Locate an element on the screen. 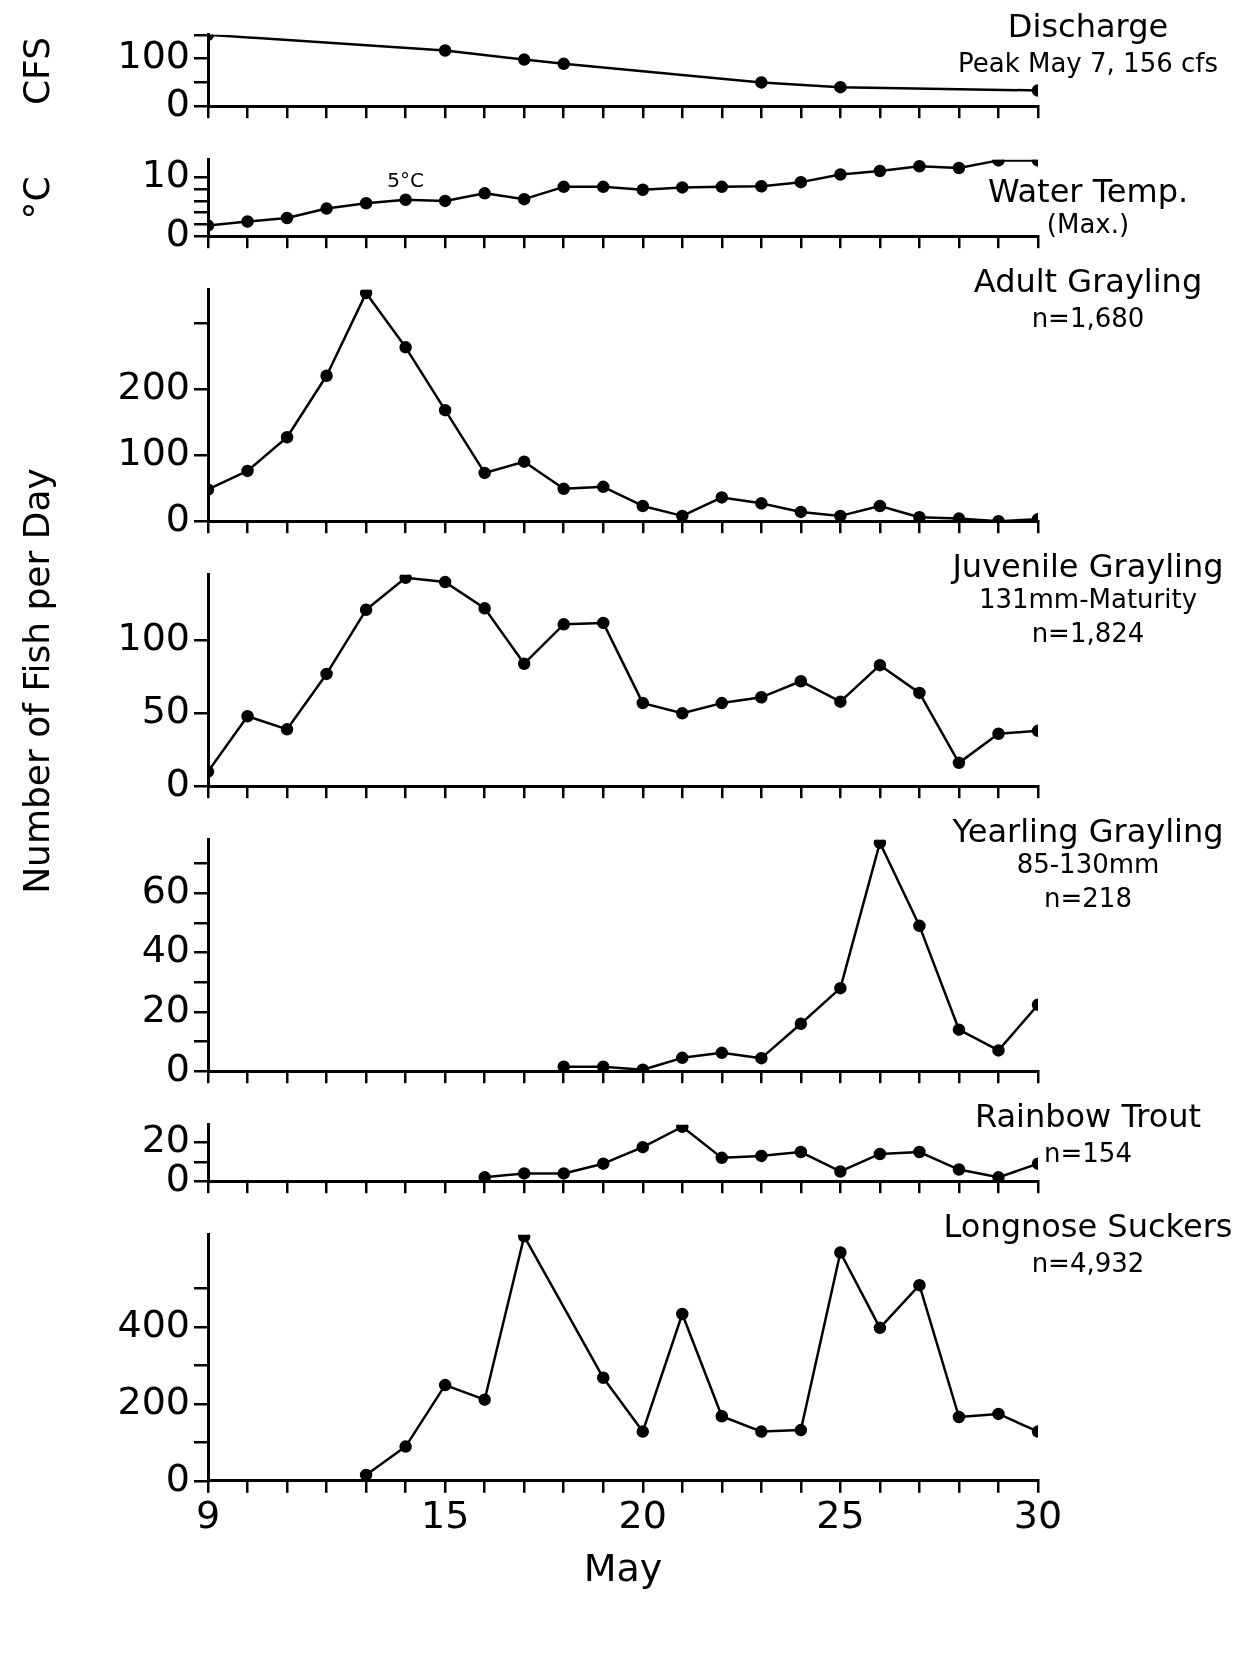 The image size is (1254, 1671). chart-subtitle: 131mm-Maturity is located at coordinates (1088, 599).